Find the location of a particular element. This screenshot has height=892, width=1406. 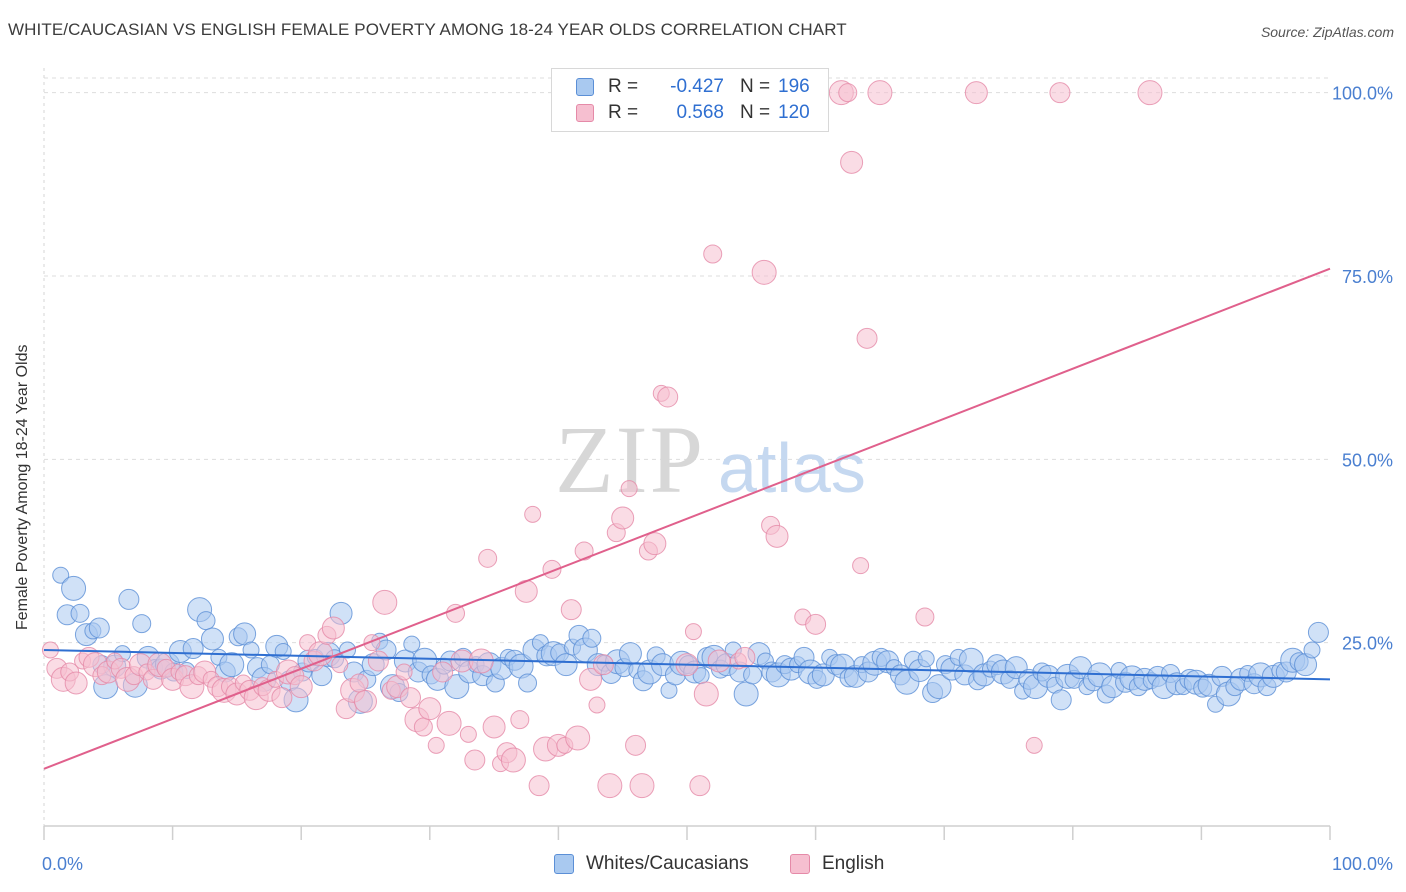

bottom-legend-swatch-blue is located at coordinates (564, 864).